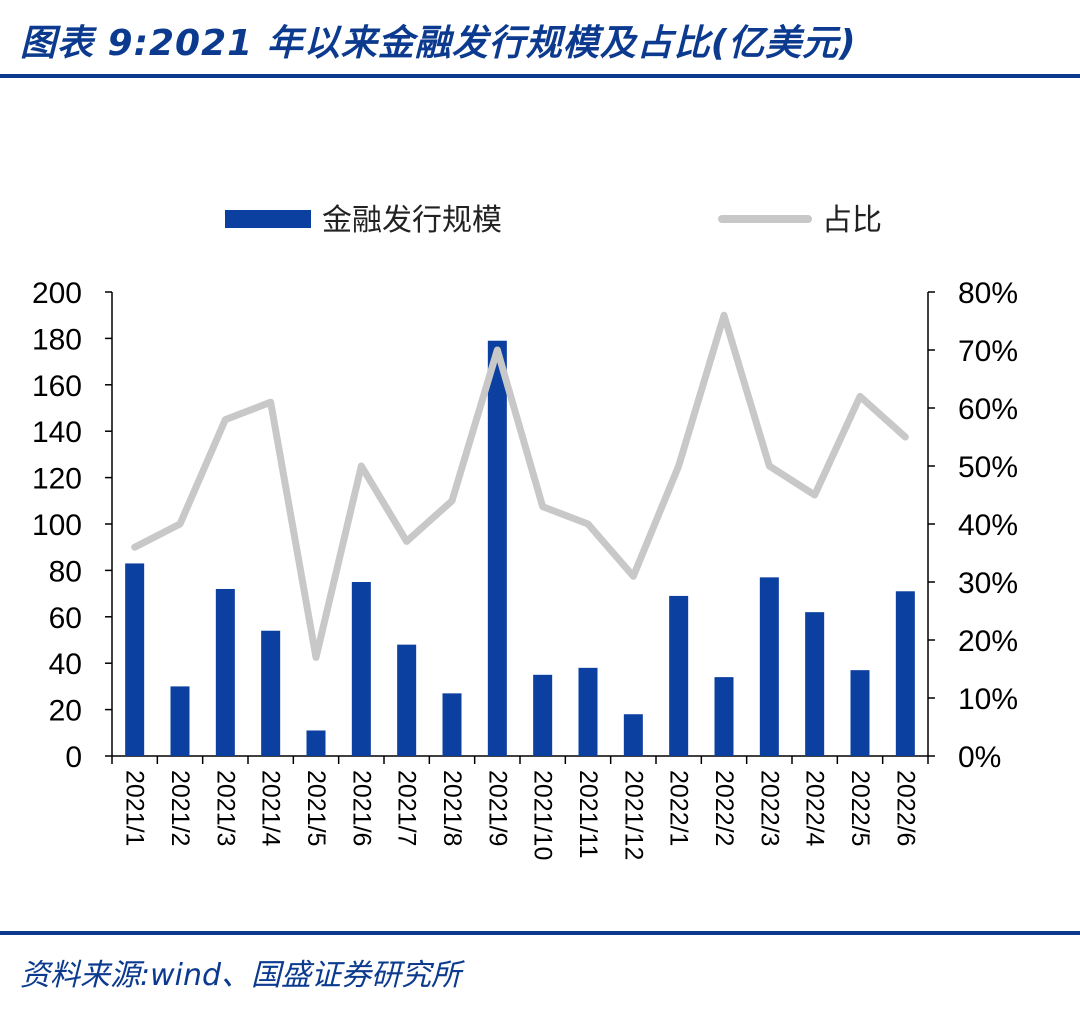 The width and height of the screenshot is (1080, 1010). I want to click on legend-label-bar: 金融发行规模, so click(412, 220).